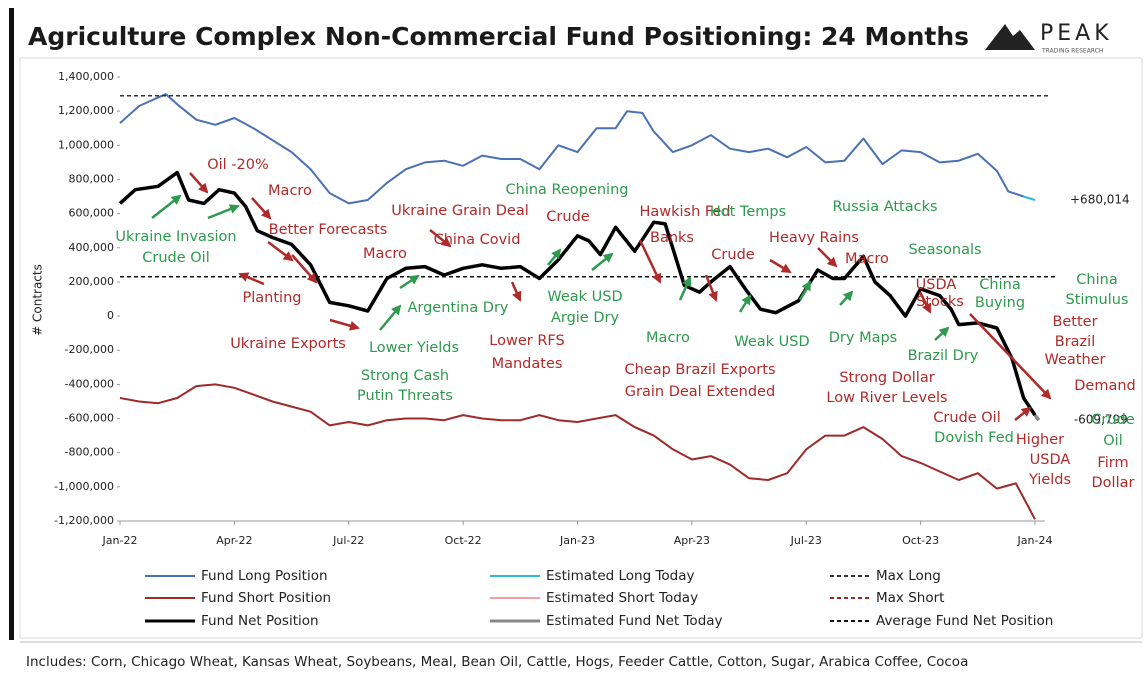  What do you see at coordinates (1049, 480) in the screenshot?
I see `annotation: Yields` at bounding box center [1049, 480].